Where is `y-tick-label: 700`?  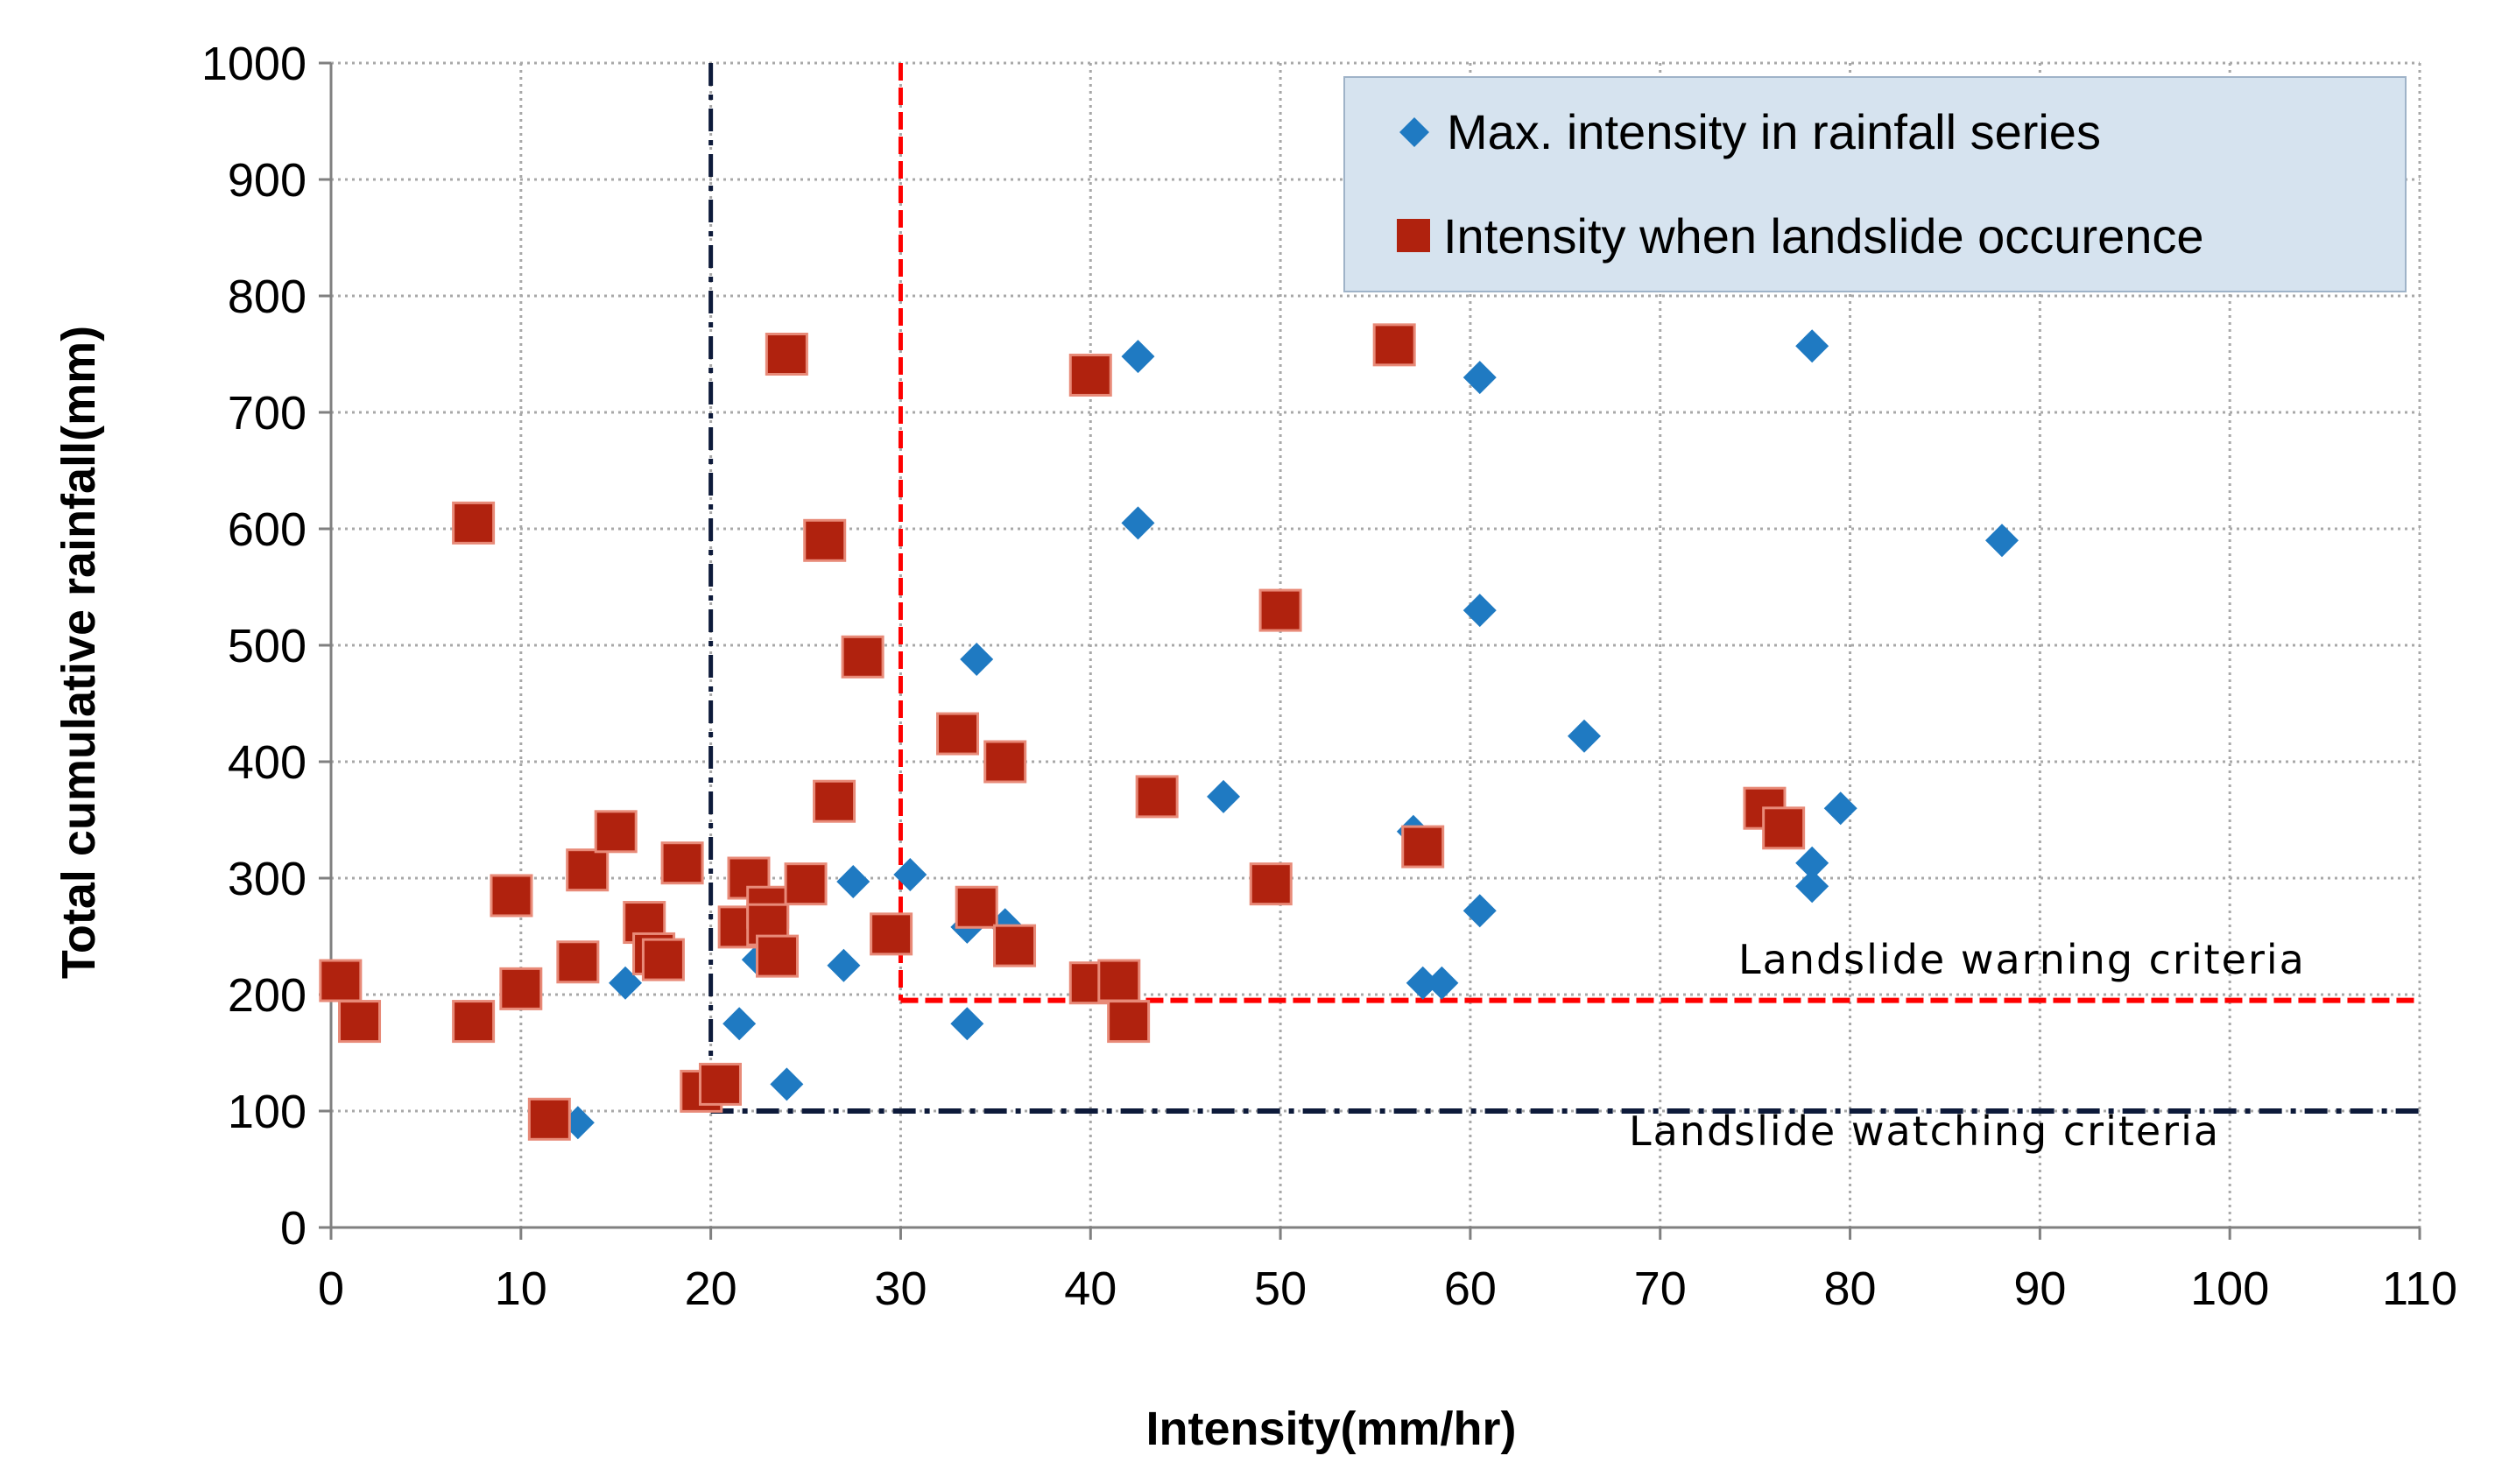 y-tick-label: 700 is located at coordinates (267, 413).